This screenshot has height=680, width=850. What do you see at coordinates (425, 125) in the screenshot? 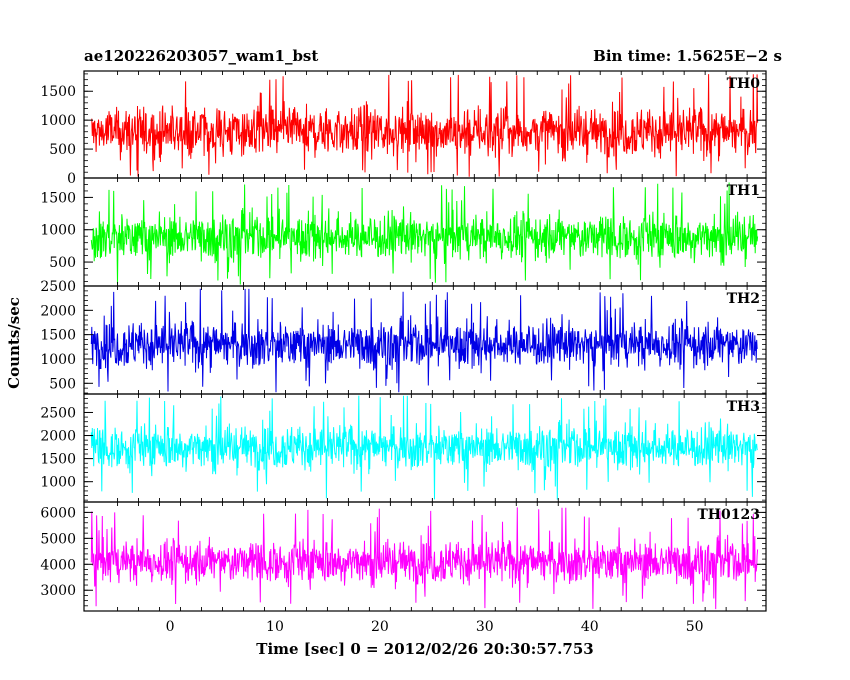
I see `series-line-th0` at bounding box center [425, 125].